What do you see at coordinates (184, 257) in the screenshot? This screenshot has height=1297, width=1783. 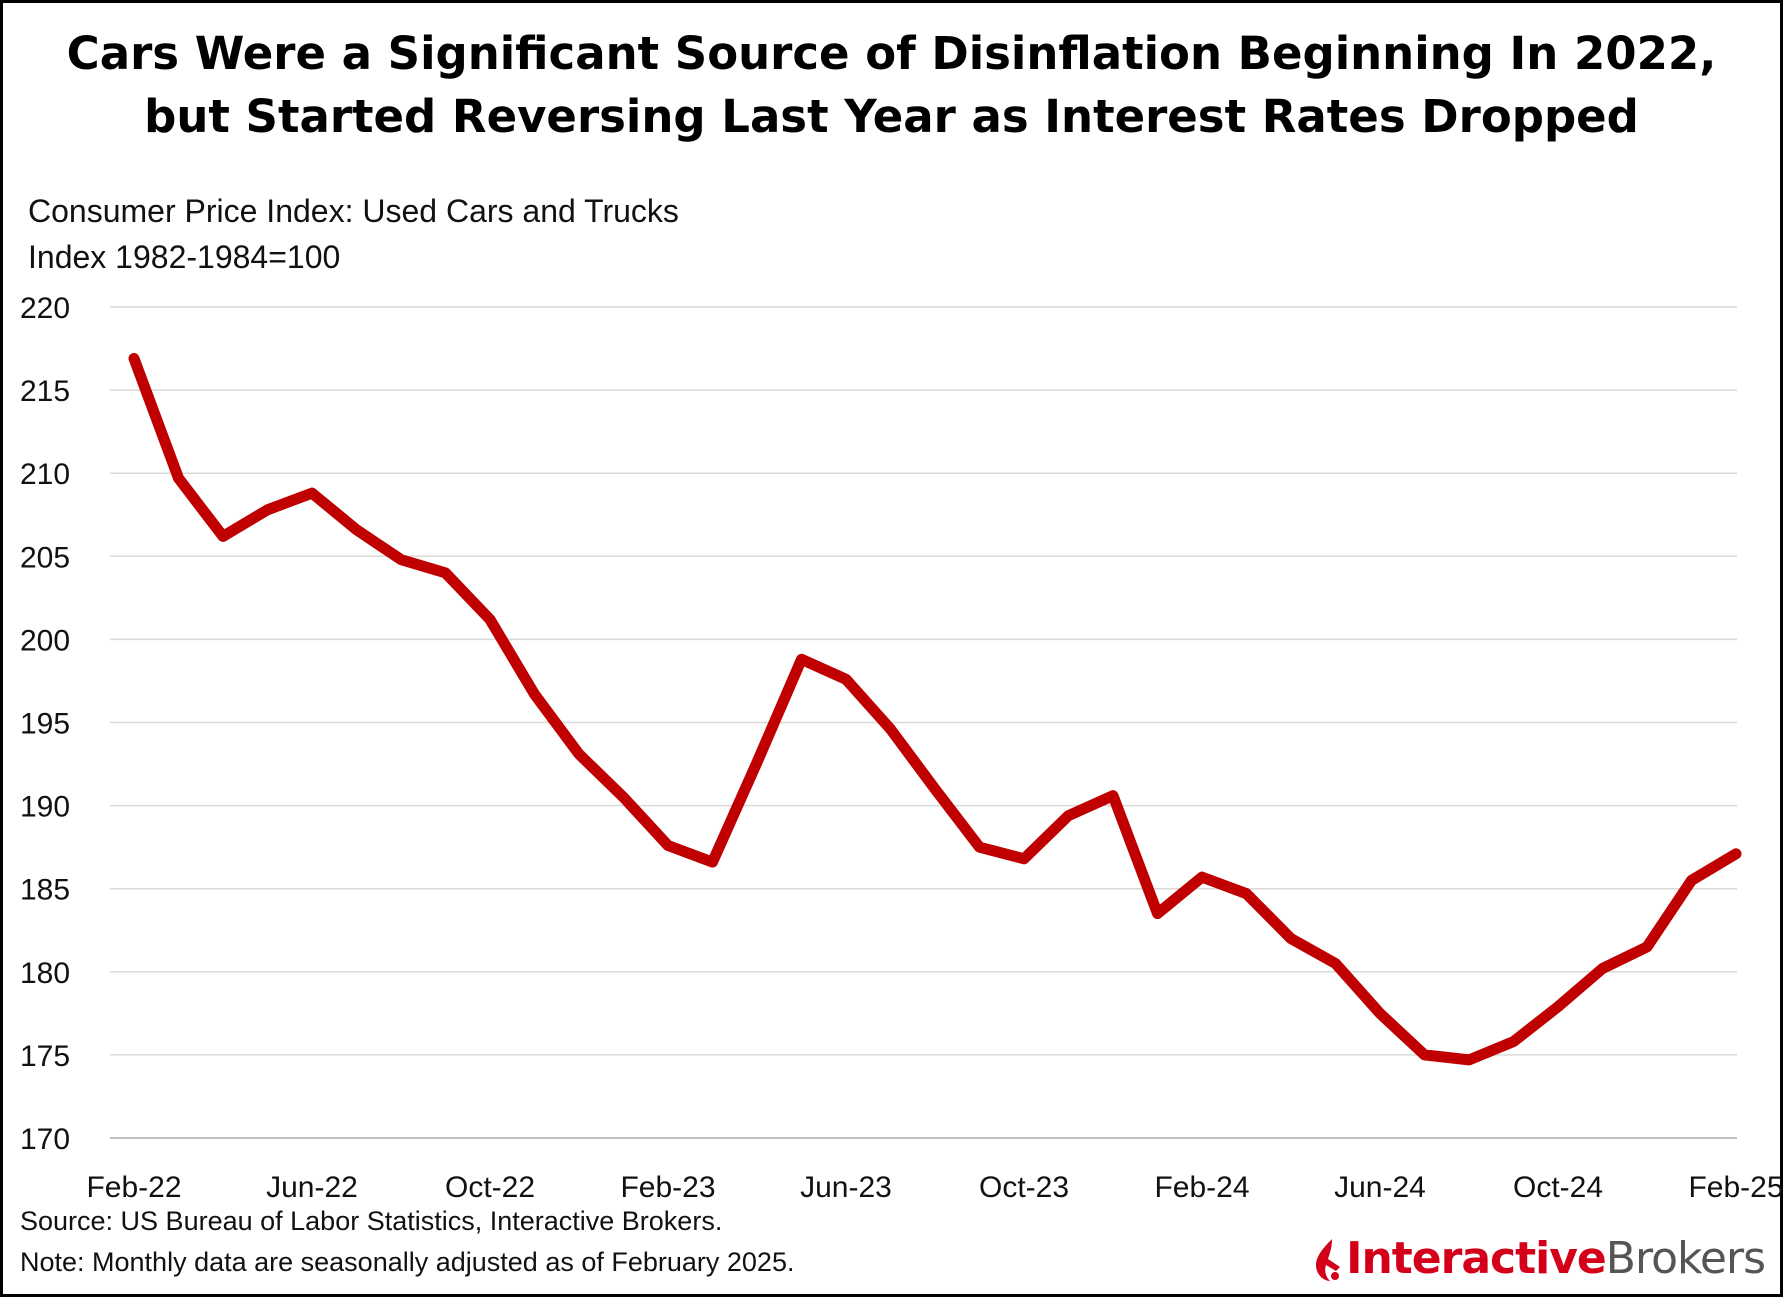 I see `unit-note: Index 1982-1984=100` at bounding box center [184, 257].